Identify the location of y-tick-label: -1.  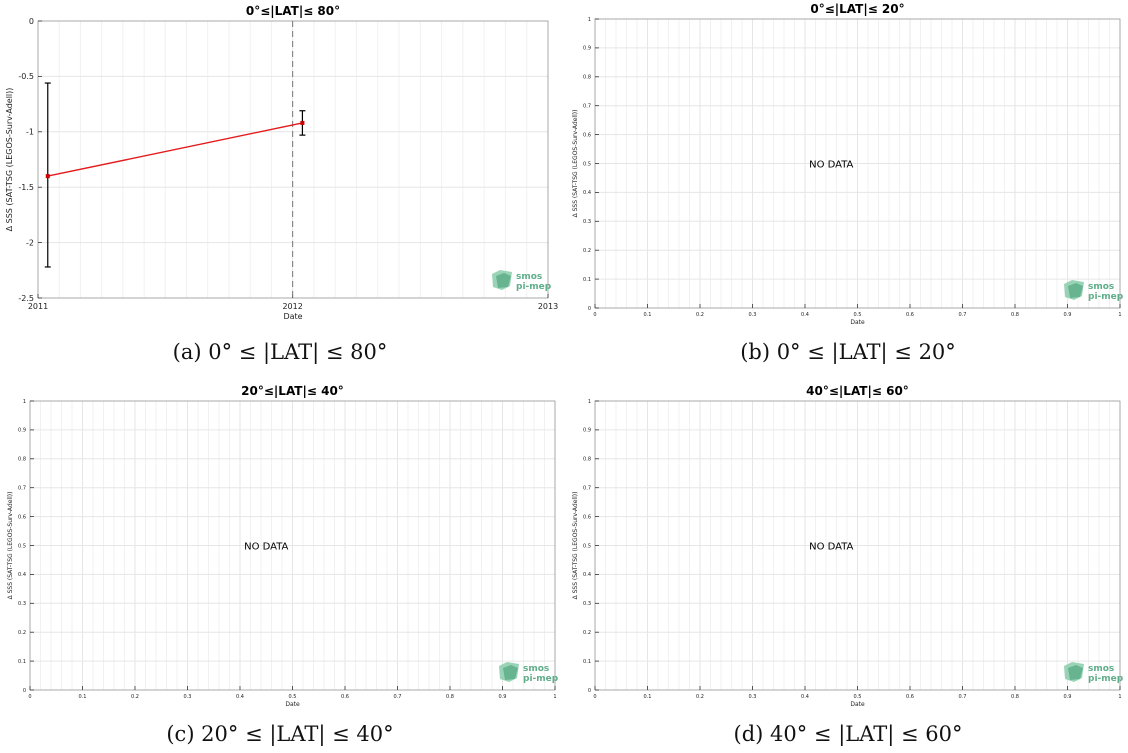
(30, 132).